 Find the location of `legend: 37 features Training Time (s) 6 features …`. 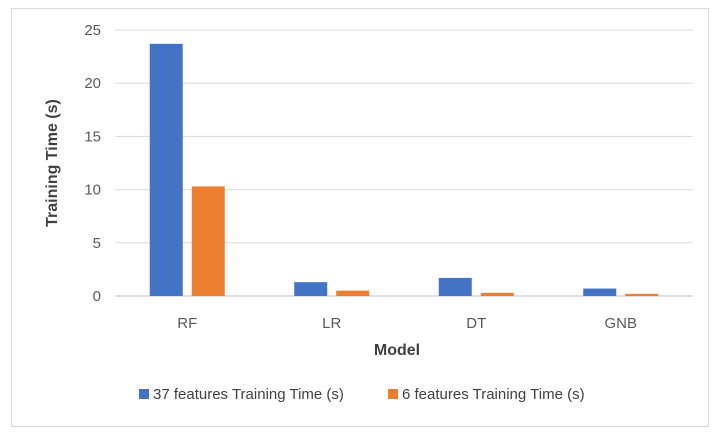

legend: 37 features Training Time (s) 6 features … is located at coordinates (362, 394).